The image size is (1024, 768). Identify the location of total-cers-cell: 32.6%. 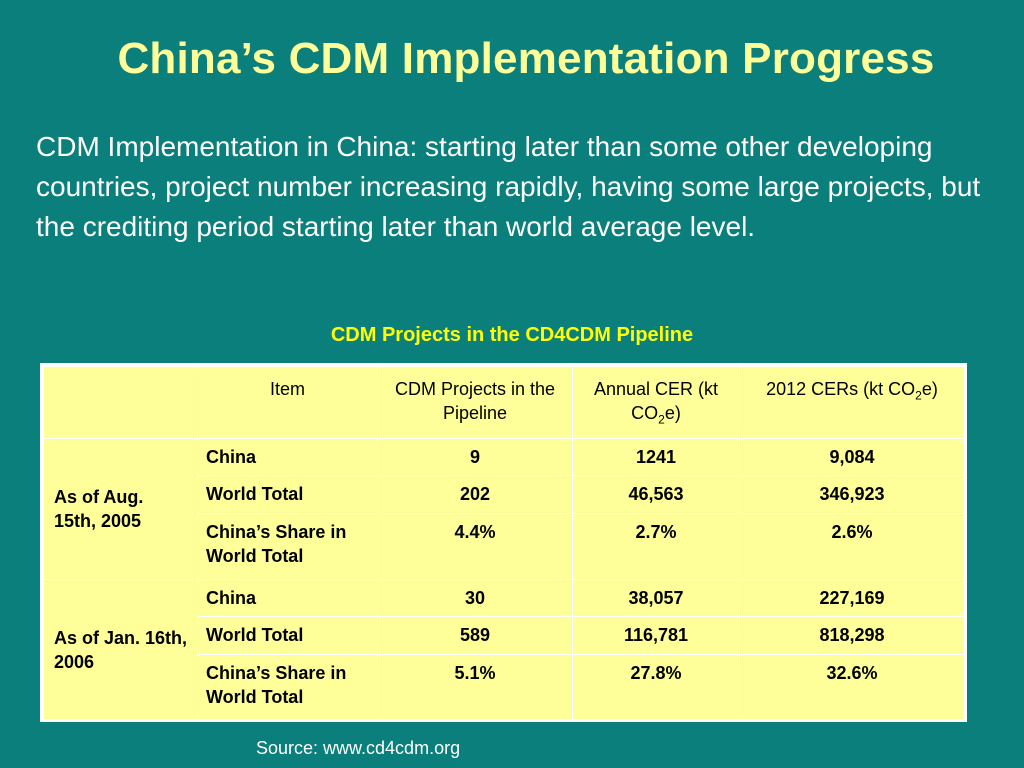
(852, 687).